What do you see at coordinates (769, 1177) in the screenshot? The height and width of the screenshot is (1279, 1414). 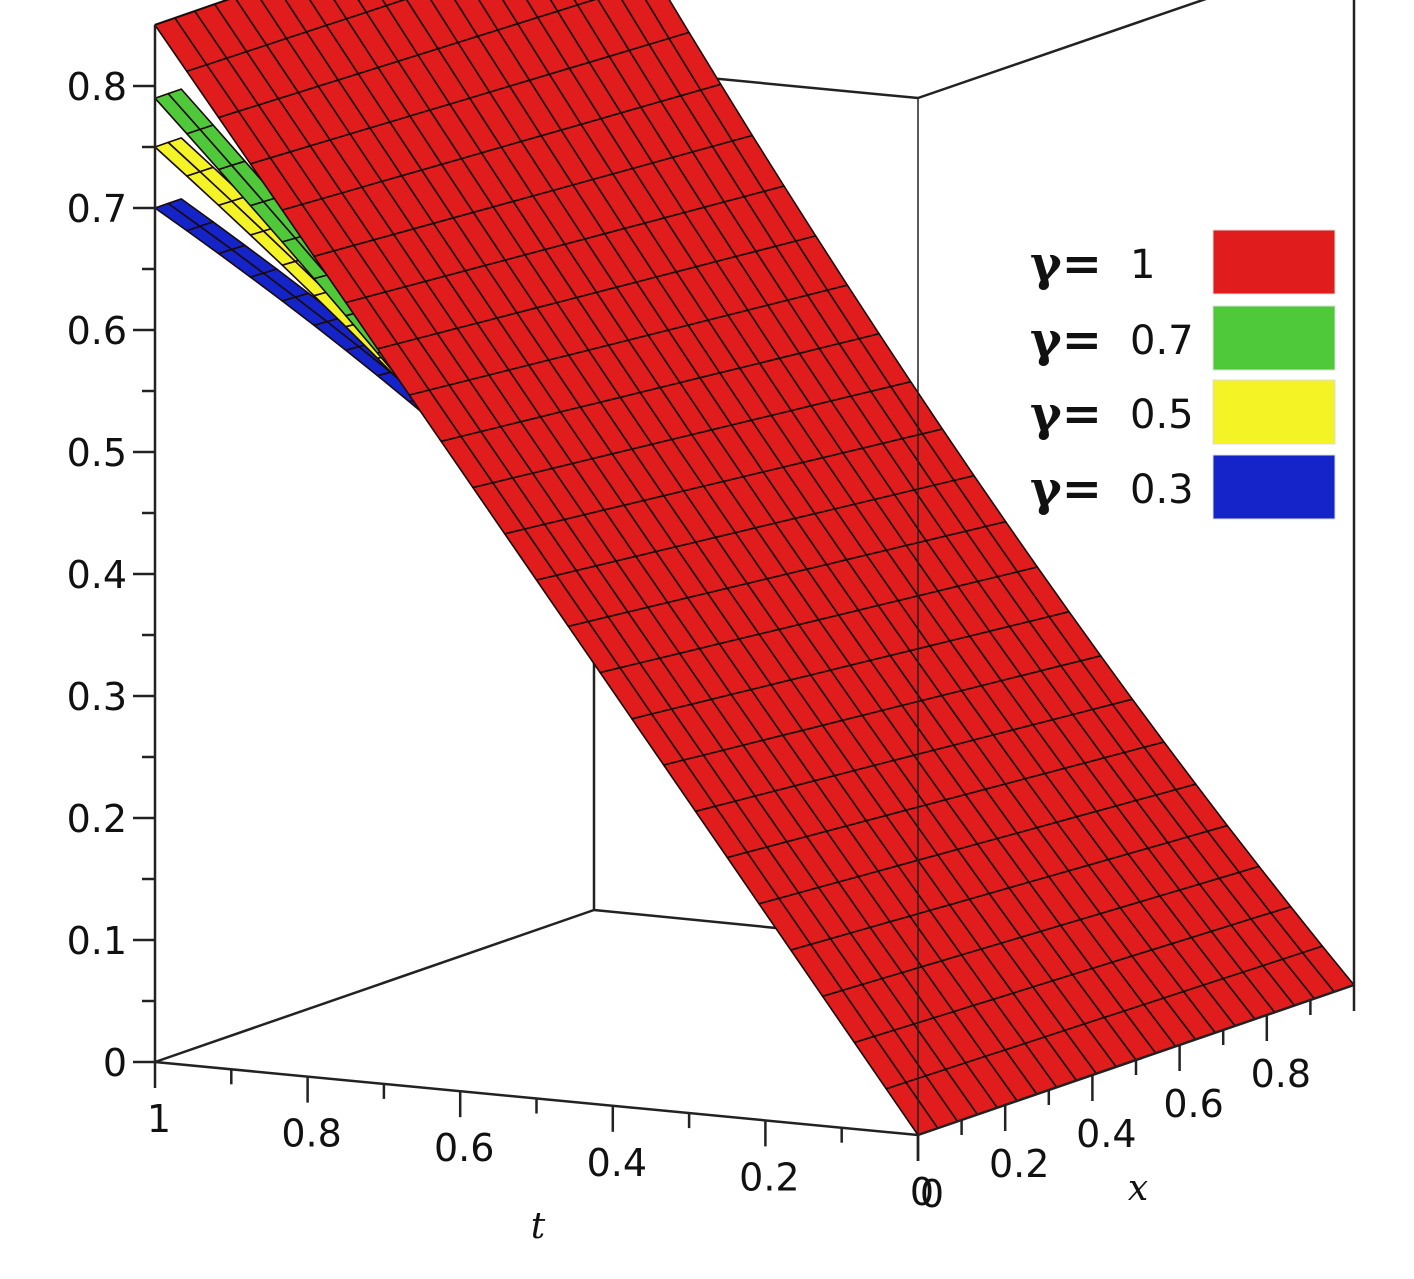 I see `t-tick-label: 0.2` at bounding box center [769, 1177].